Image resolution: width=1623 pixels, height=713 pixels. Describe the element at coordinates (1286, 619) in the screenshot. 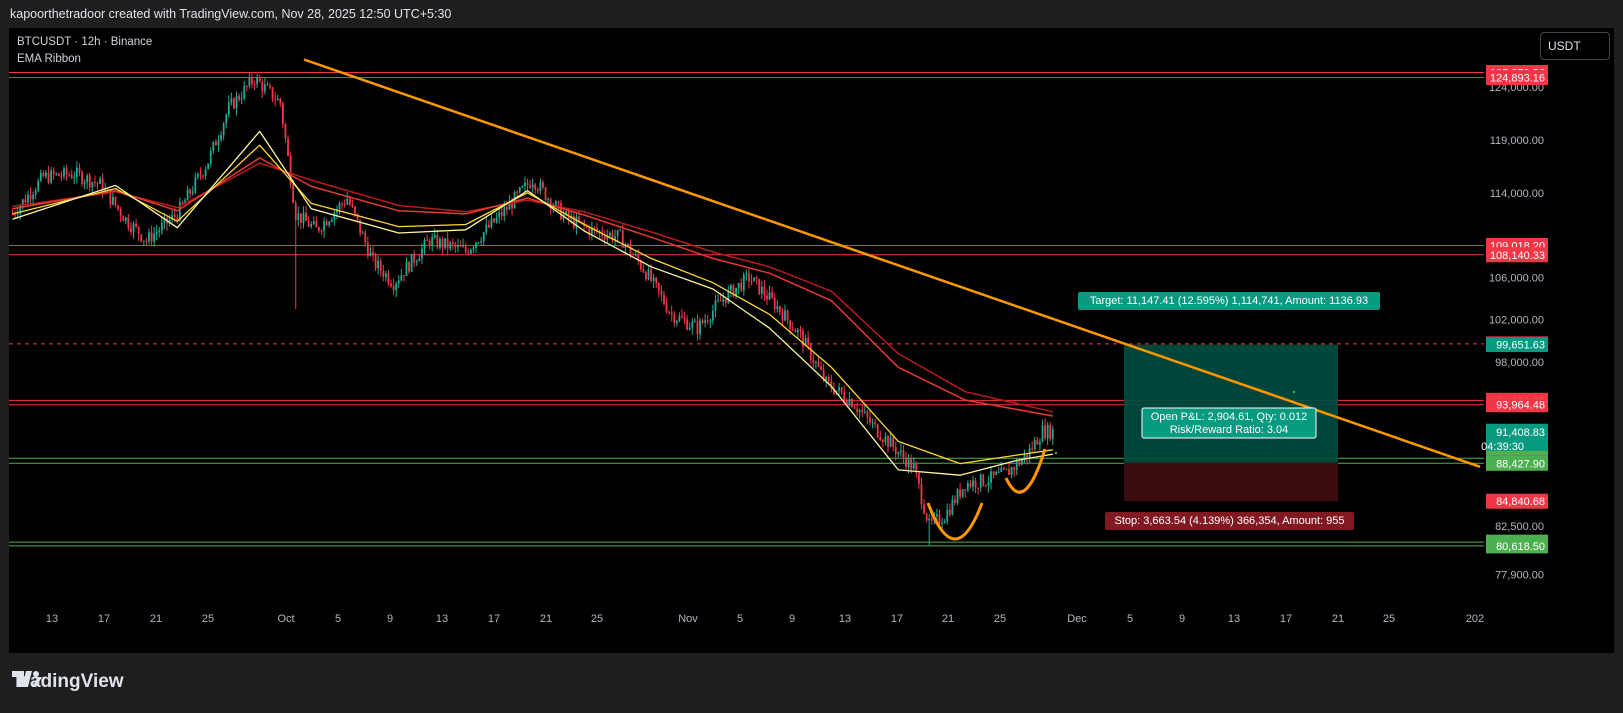

I see `x-tick-label: 17` at that location.